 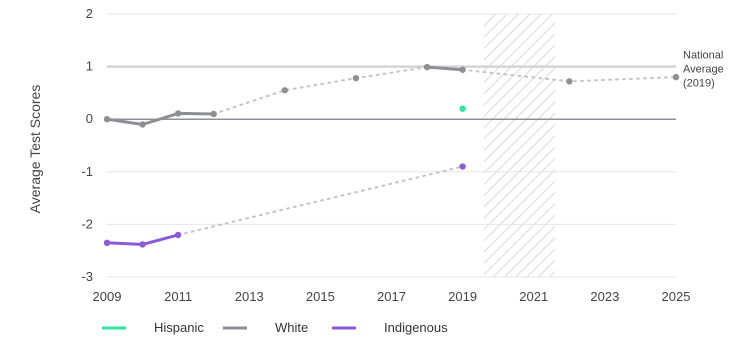 What do you see at coordinates (178, 296) in the screenshot?
I see `x-tick-label: 2011` at bounding box center [178, 296].